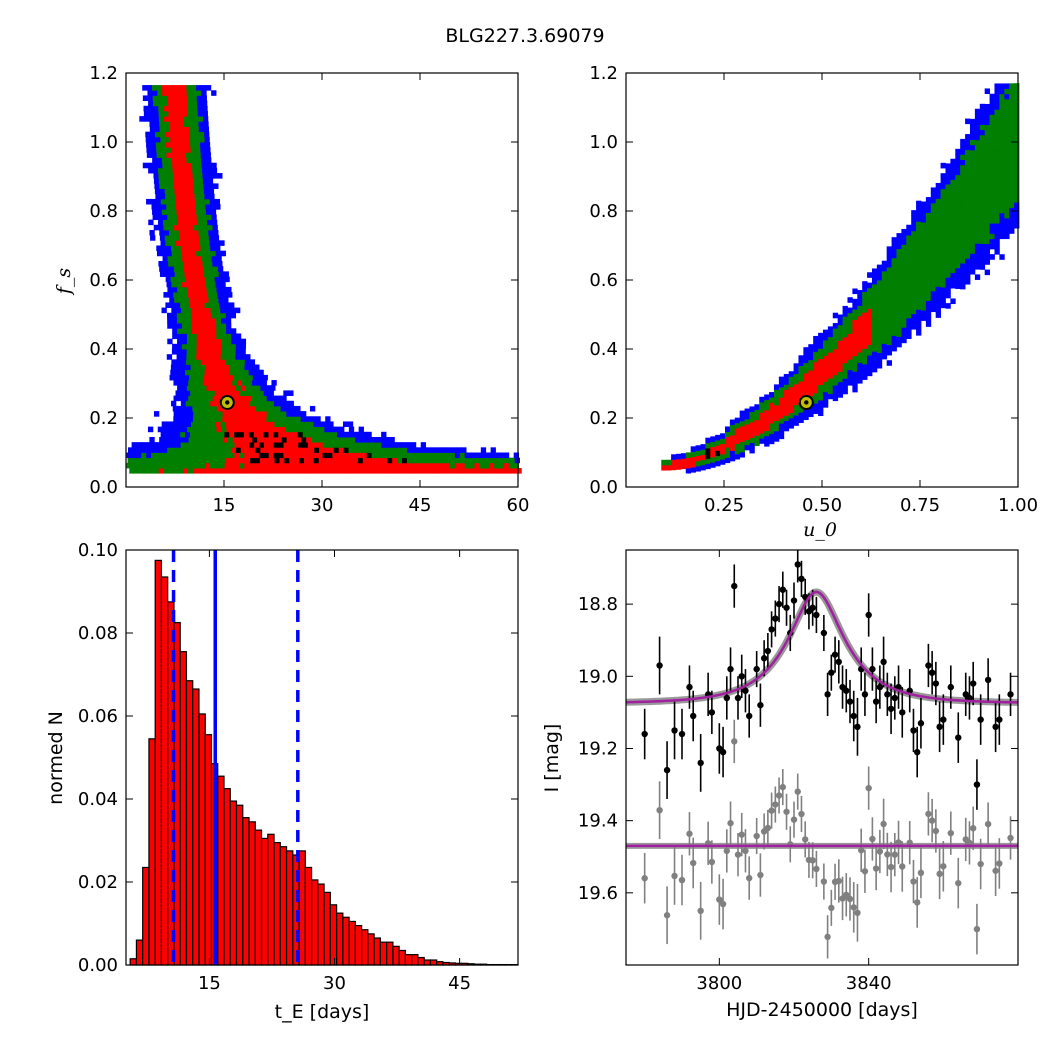 The height and width of the screenshot is (1050, 1050). Describe the element at coordinates (822, 757) in the screenshot. I see `axes-frame-lightcurve` at that location.